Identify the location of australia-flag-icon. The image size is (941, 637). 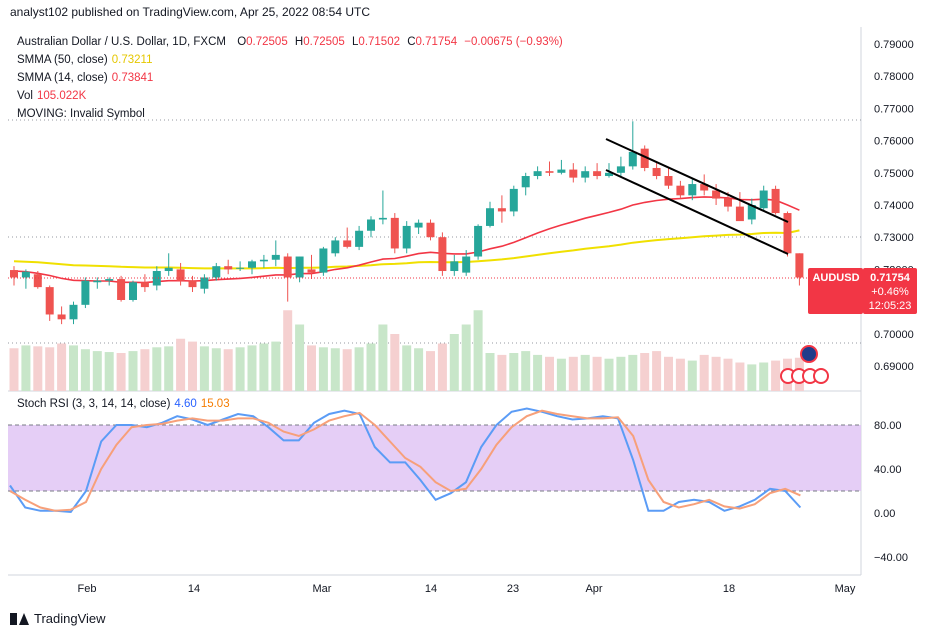
(809, 354).